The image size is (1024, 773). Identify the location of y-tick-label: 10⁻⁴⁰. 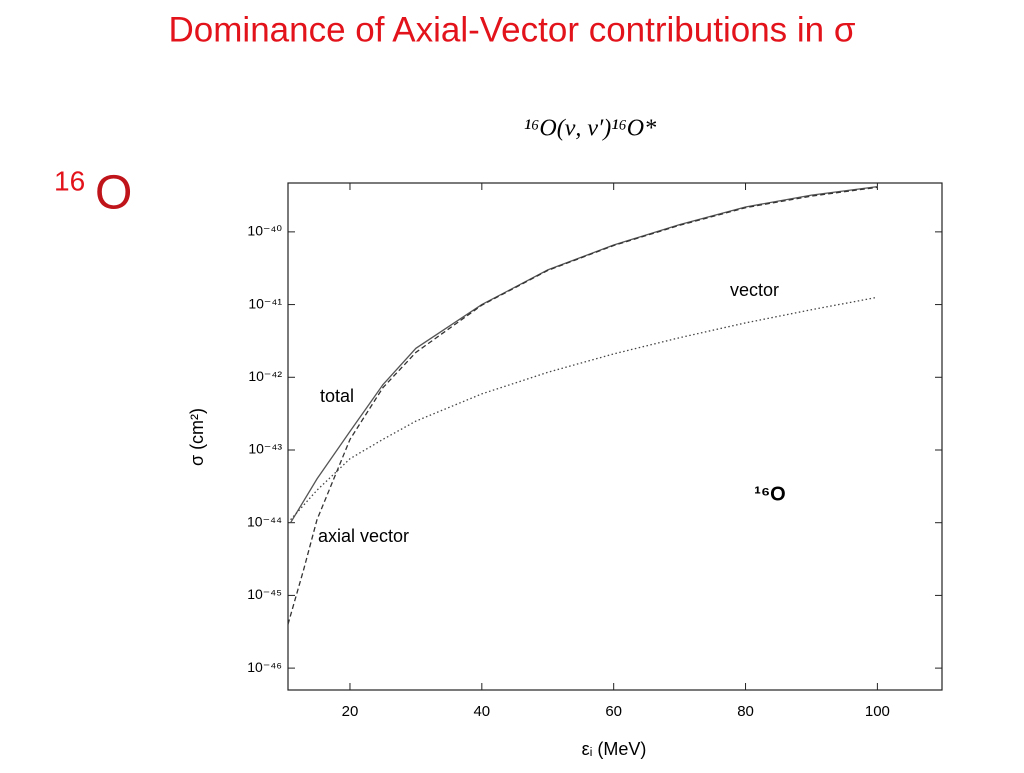
(264, 231).